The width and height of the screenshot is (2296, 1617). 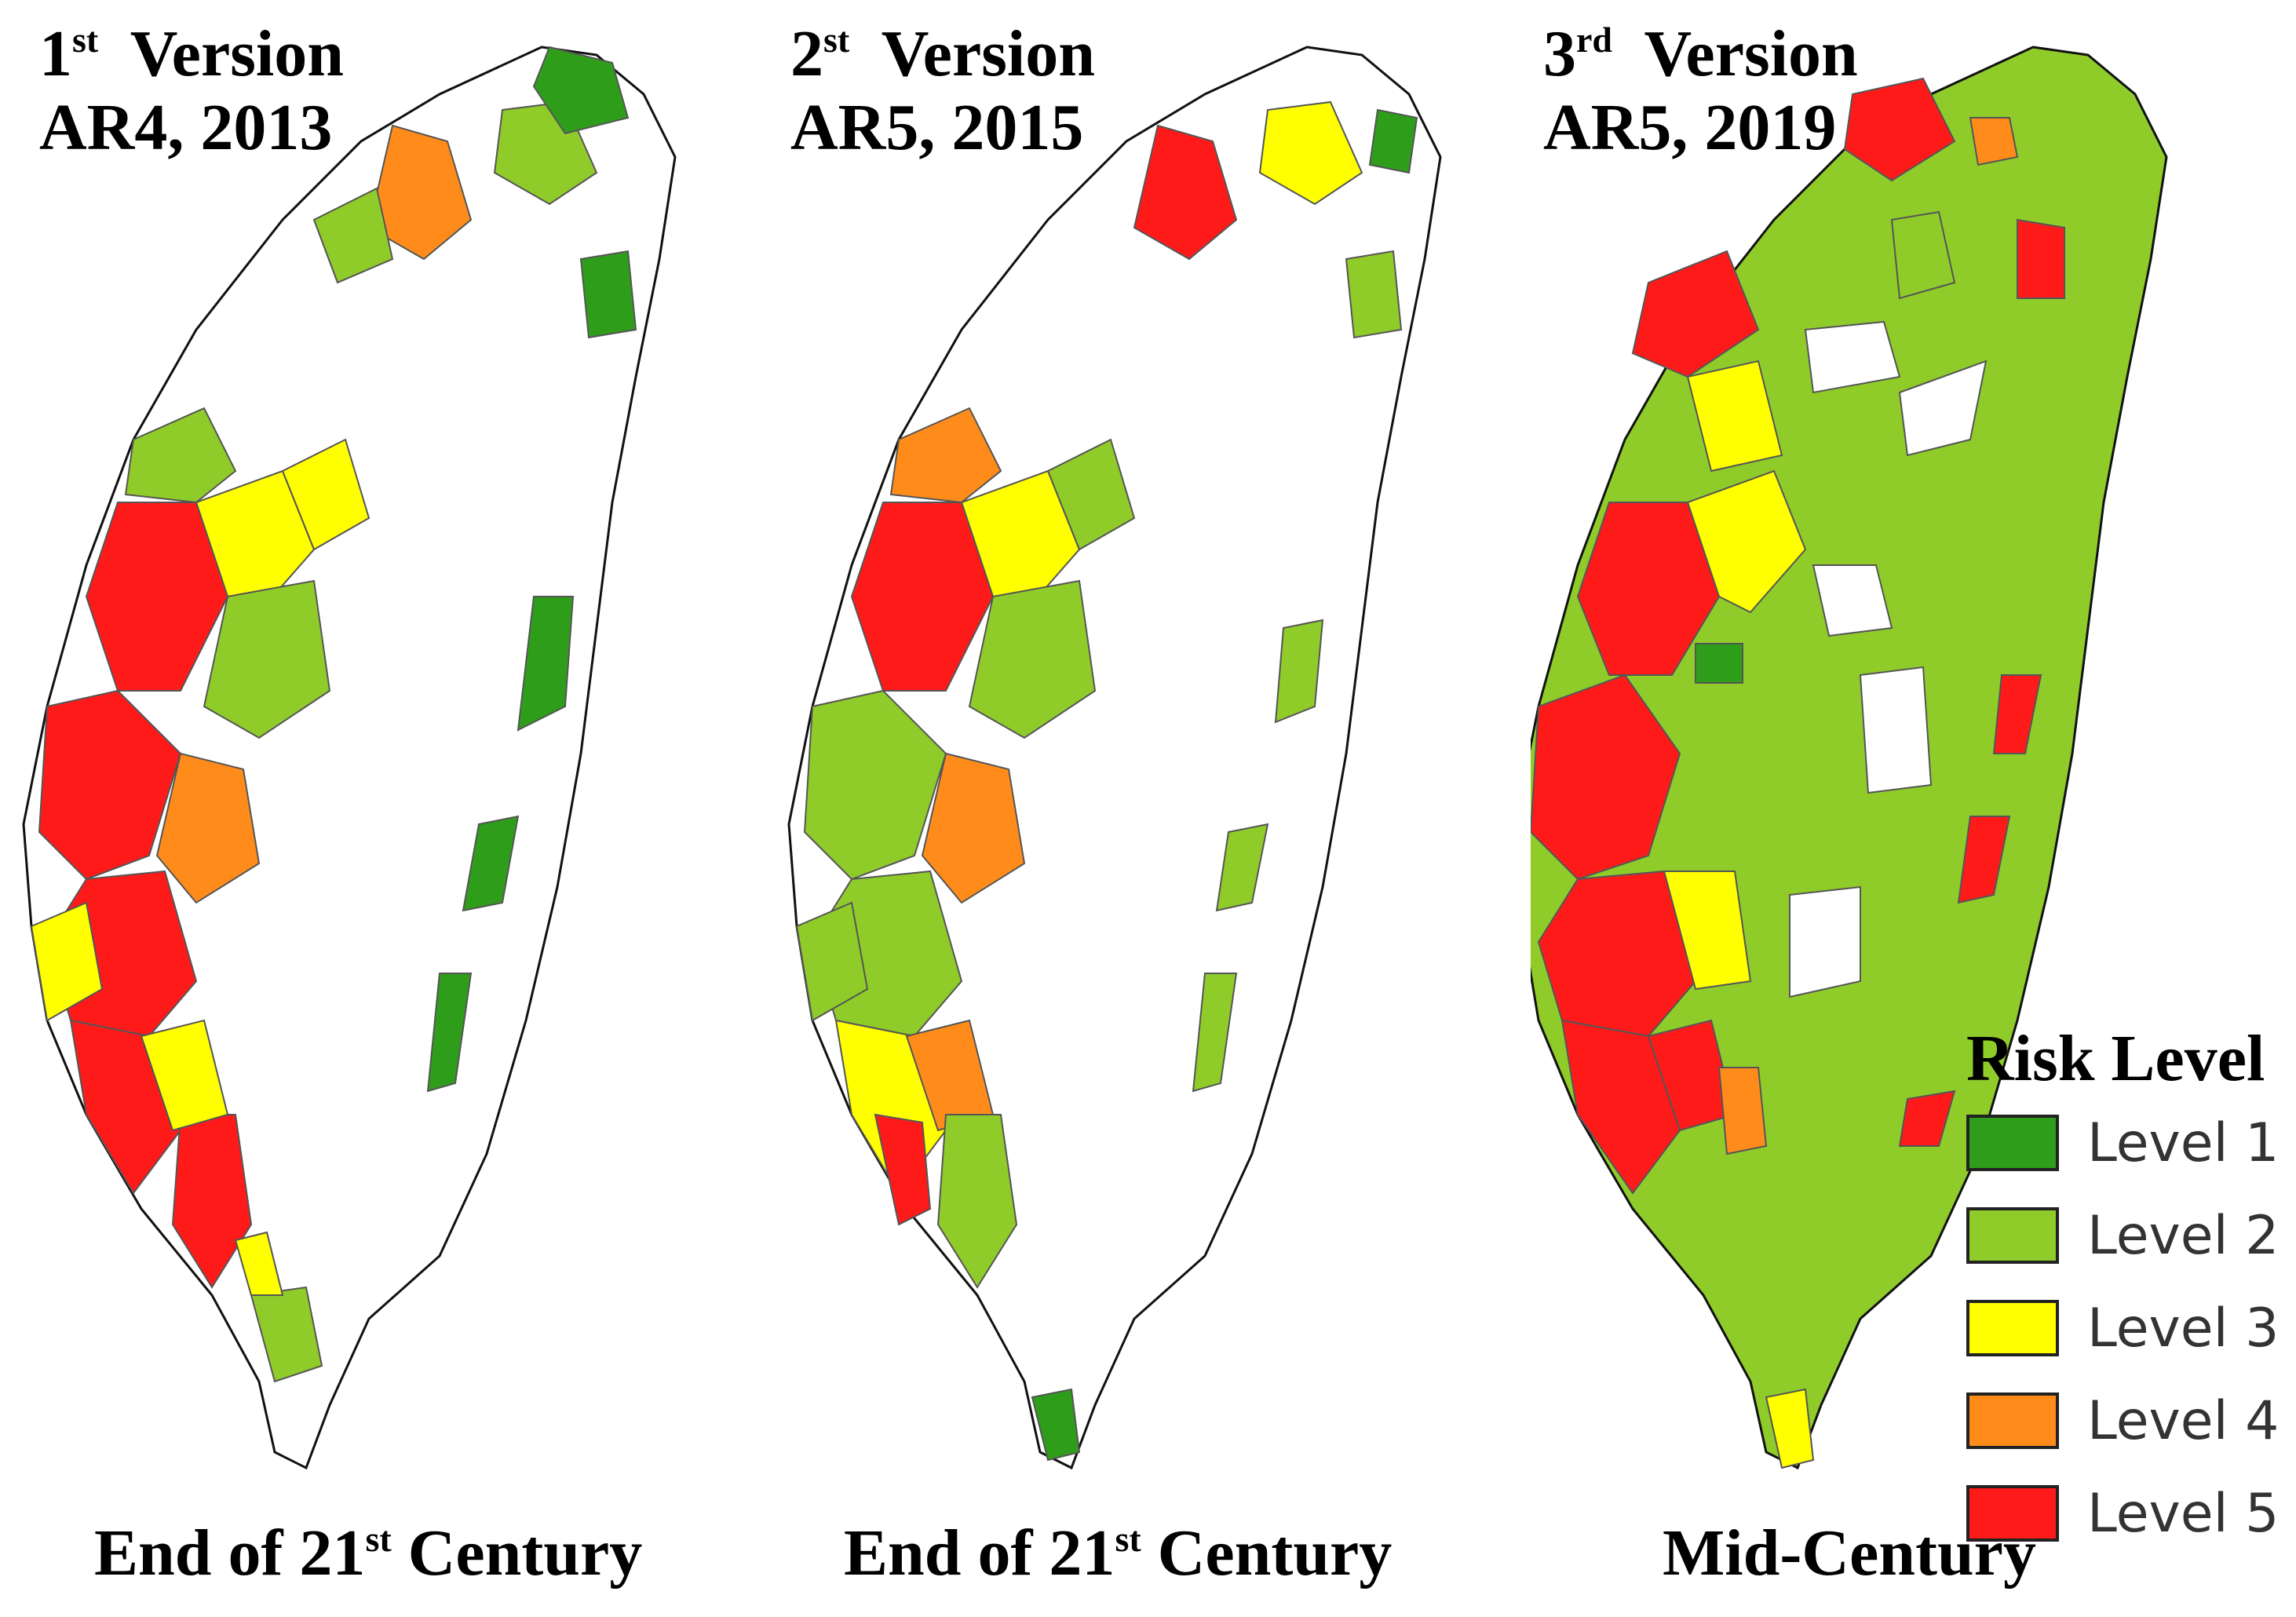 What do you see at coordinates (191, 91) in the screenshot?
I see `panel-title-1: 1st Version AR4, 2013` at bounding box center [191, 91].